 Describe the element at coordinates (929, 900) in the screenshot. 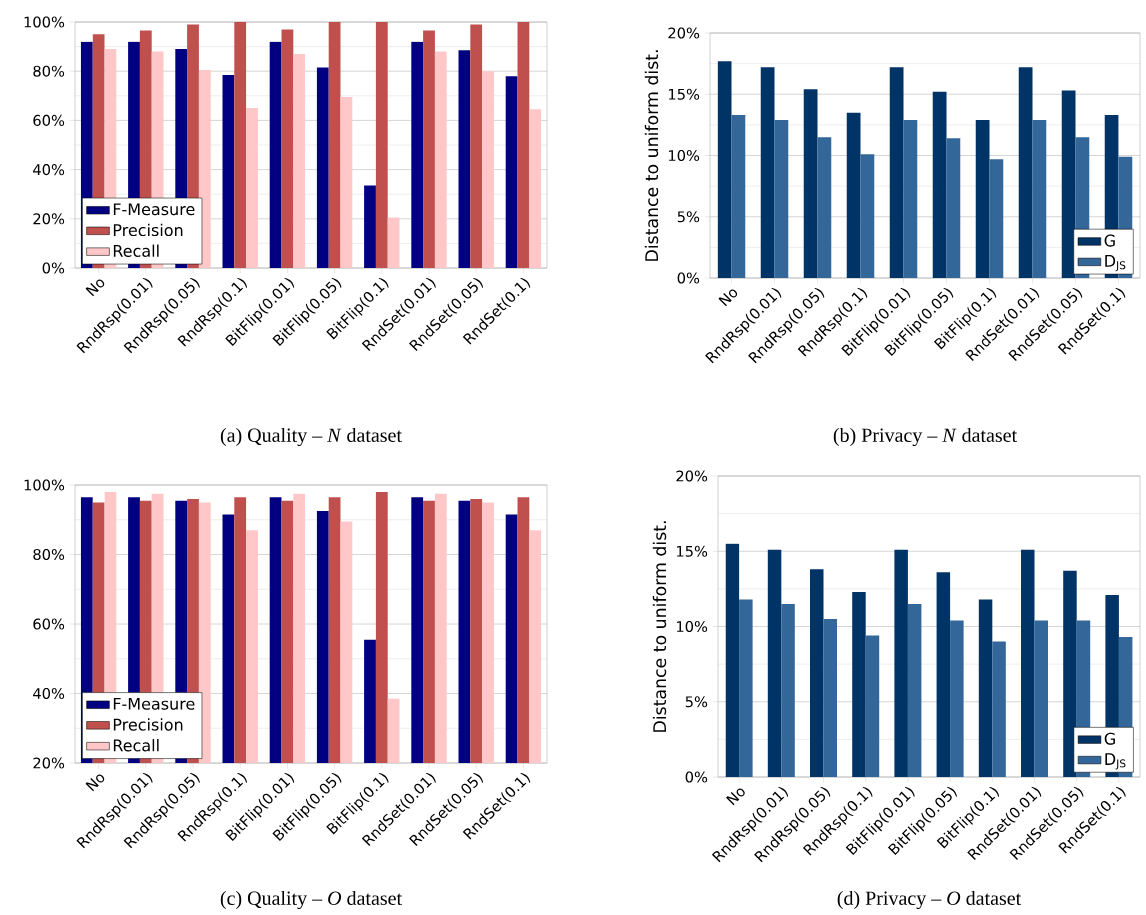

I see `text: (d) Privacy – O dataset` at that location.